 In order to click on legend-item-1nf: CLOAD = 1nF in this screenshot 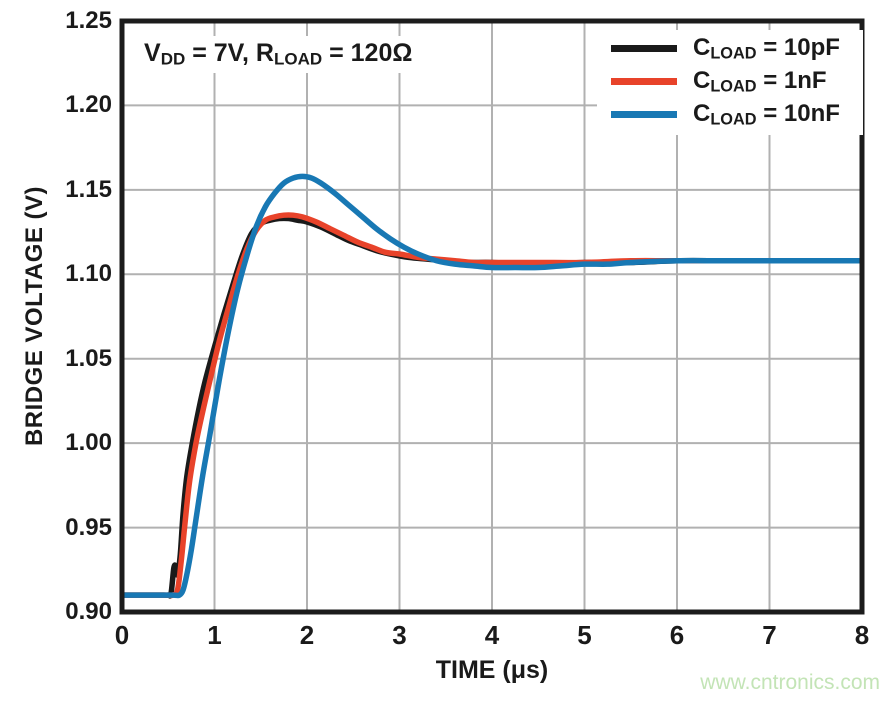, I will do `click(734, 81)`.